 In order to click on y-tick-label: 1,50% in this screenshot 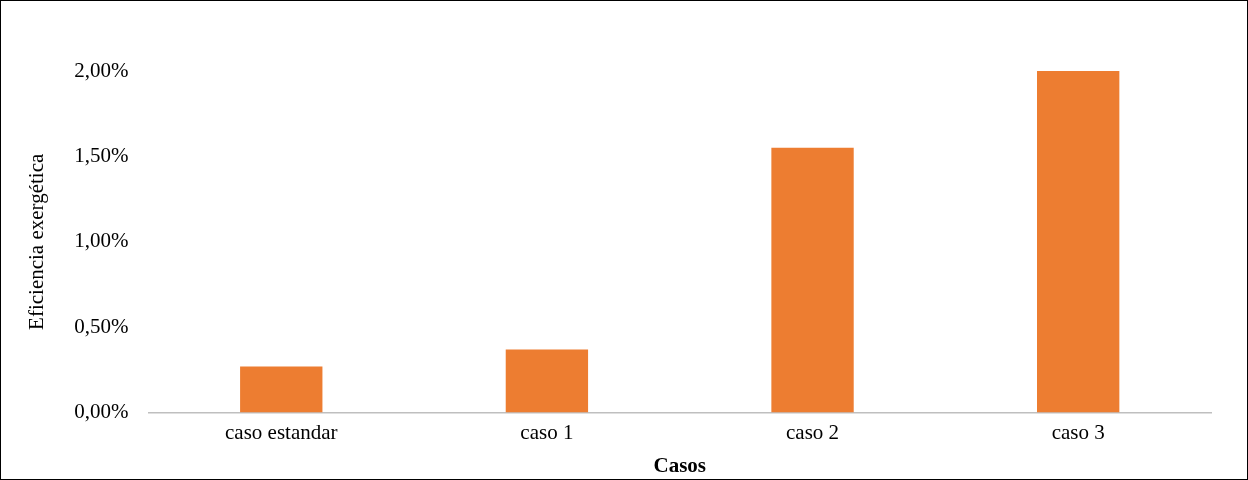, I will do `click(101, 154)`.